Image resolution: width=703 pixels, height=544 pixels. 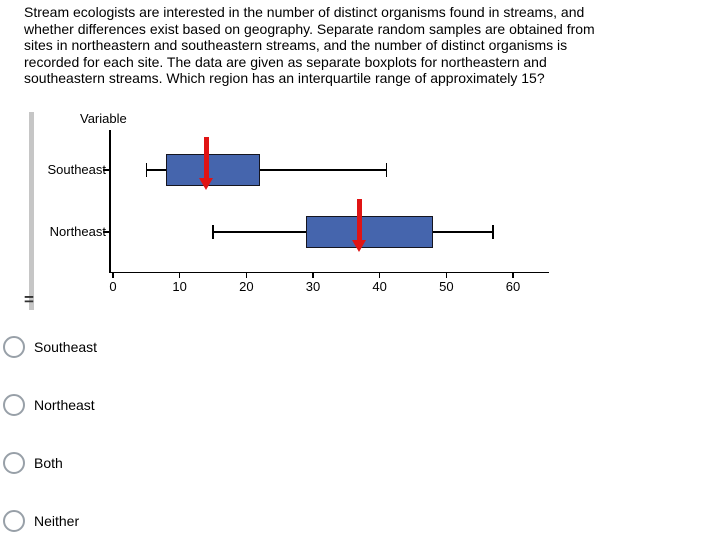 I want to click on answer-option-neither: Neither, so click(x=41, y=521).